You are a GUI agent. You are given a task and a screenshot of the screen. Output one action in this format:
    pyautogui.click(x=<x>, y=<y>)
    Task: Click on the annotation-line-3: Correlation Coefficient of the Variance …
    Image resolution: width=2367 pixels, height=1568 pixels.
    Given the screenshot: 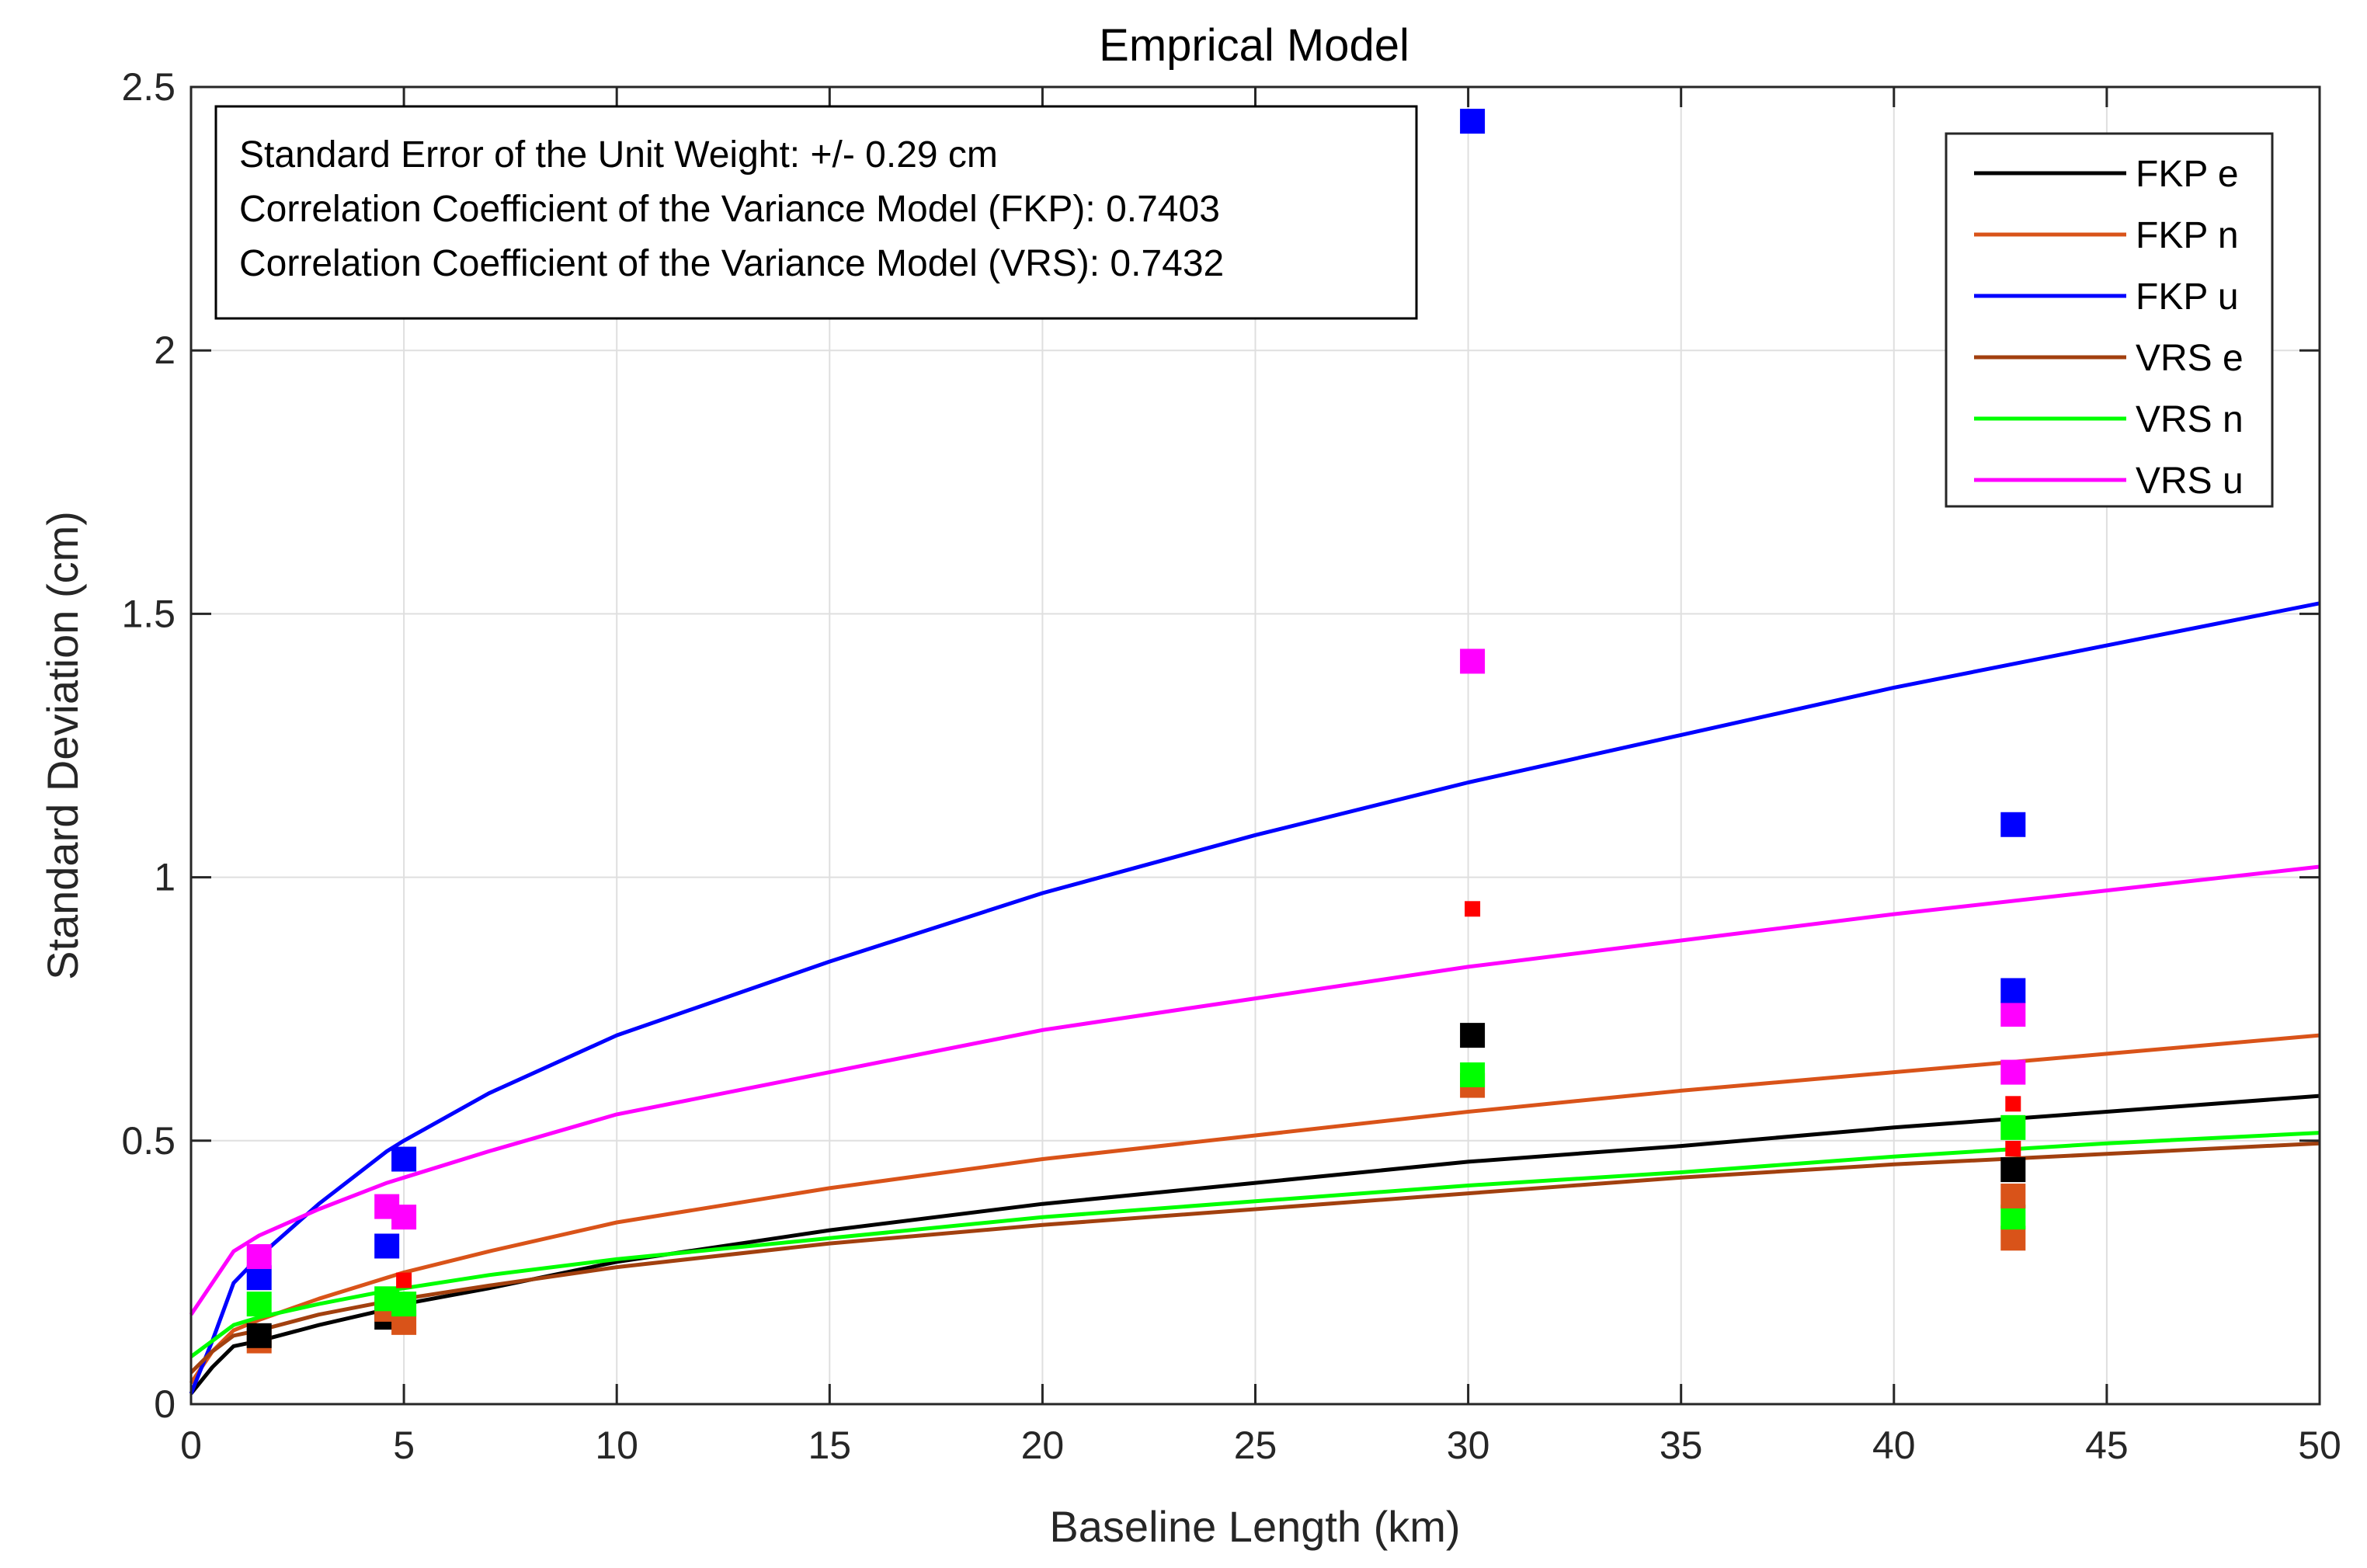 What is the action you would take?
    pyautogui.click(x=731, y=264)
    